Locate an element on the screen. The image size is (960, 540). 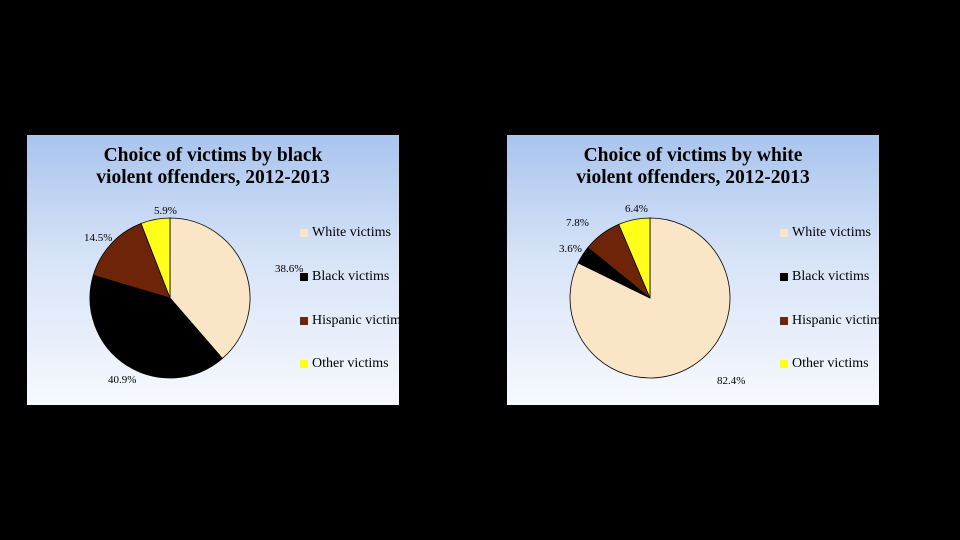
data-label: 6.4% is located at coordinates (636, 209).